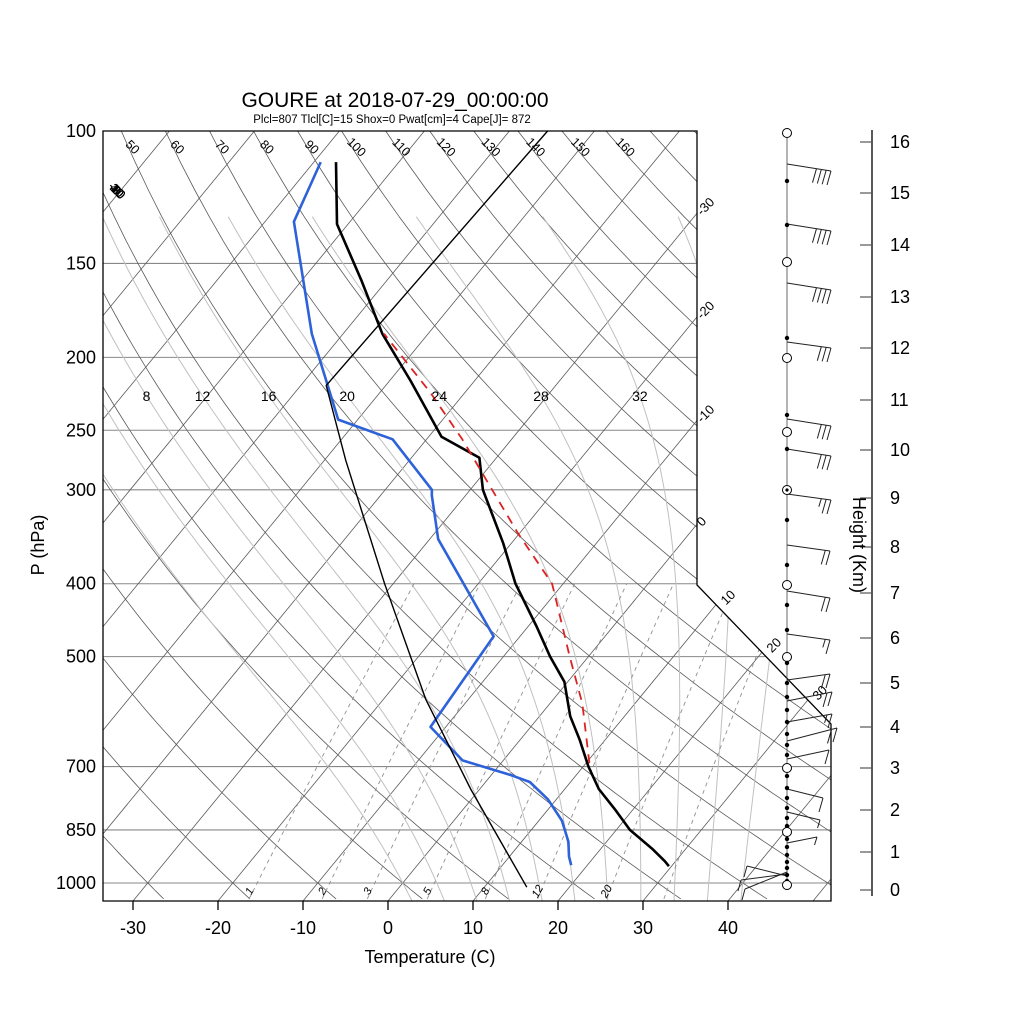  Describe the element at coordinates (81, 584) in the screenshot. I see `svg-text: 400` at that location.